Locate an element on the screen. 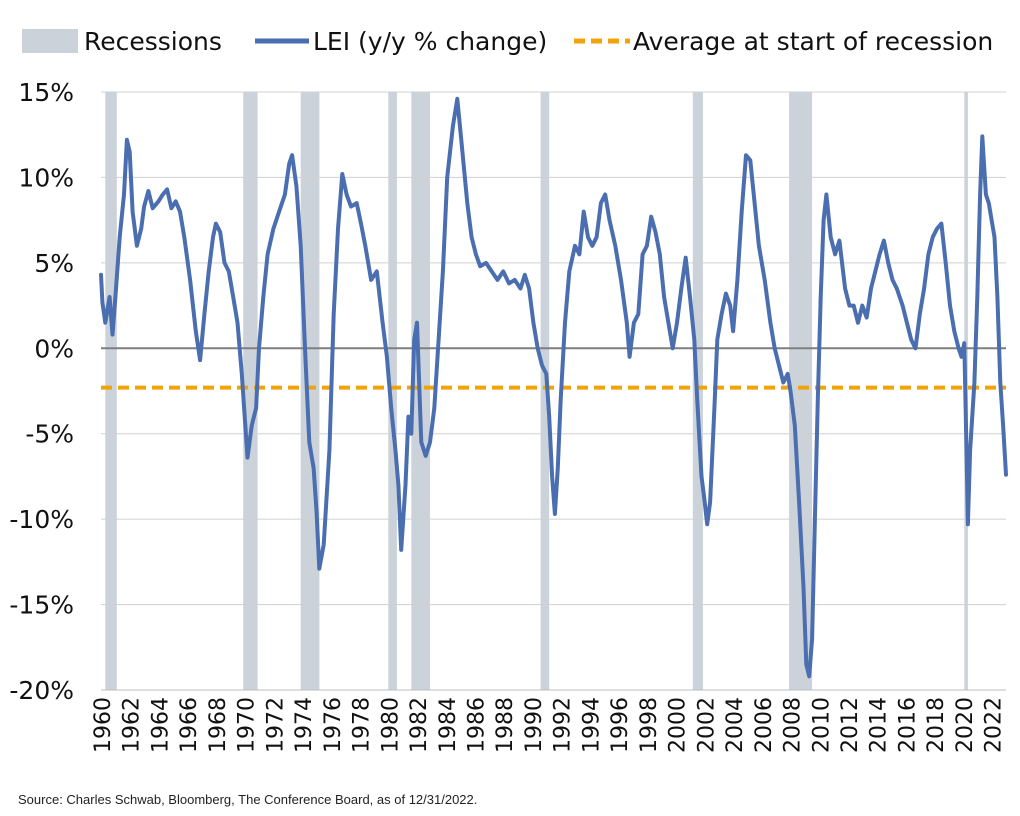  x-tick-label: 2012 is located at coordinates (850, 725).